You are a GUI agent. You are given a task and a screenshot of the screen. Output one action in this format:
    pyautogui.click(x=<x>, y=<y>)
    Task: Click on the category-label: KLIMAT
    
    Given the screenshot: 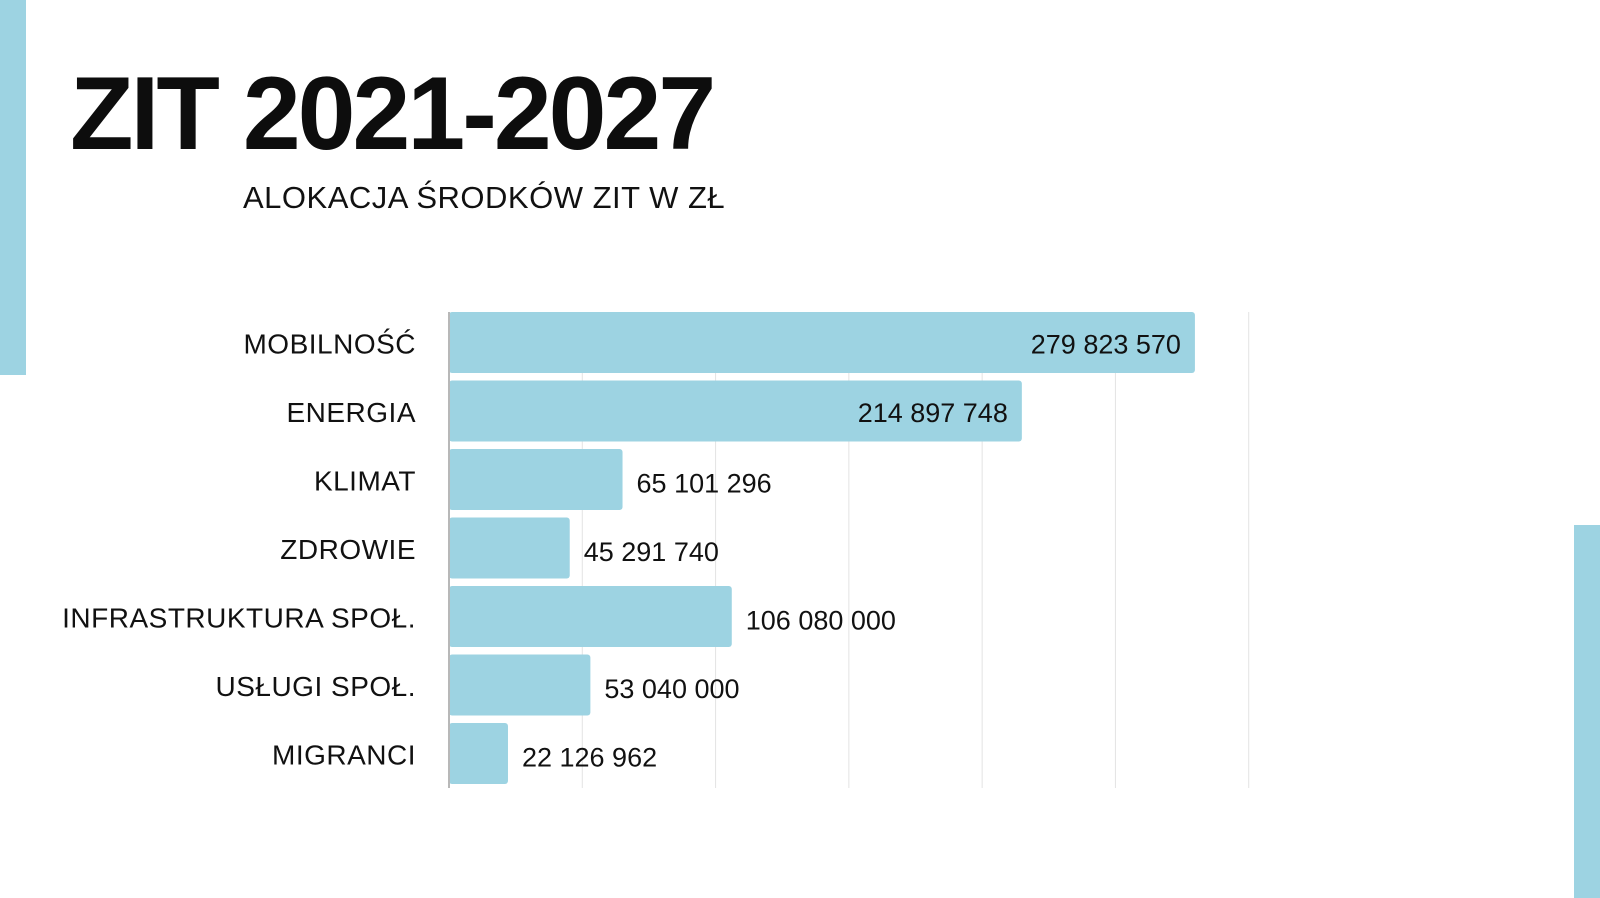 What is the action you would take?
    pyautogui.click(x=365, y=481)
    